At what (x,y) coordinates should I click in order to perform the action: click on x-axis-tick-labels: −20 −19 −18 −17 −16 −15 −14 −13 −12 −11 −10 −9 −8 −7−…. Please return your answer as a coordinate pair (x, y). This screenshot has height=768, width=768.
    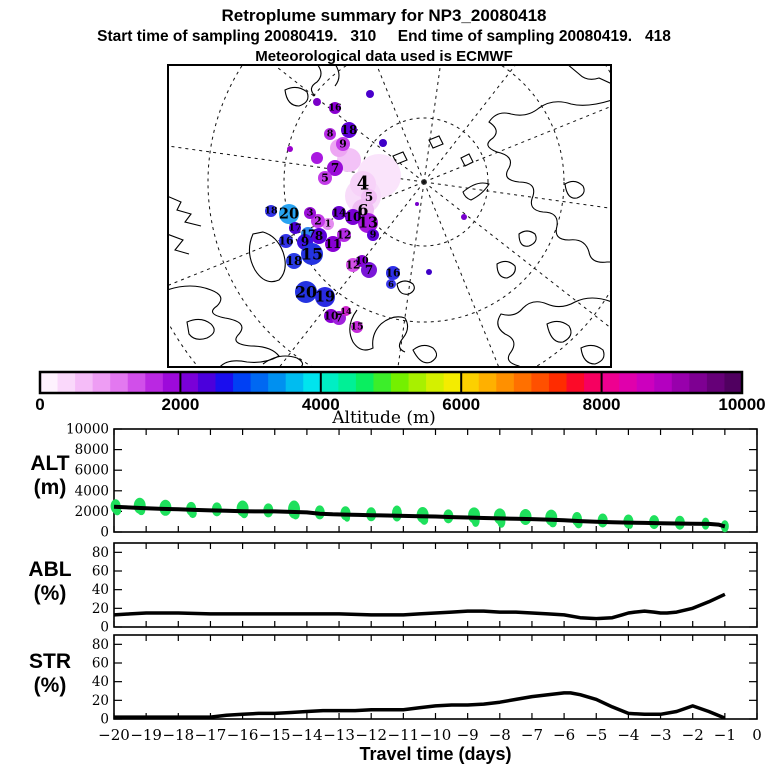
    Looking at the image, I should click on (430, 735).